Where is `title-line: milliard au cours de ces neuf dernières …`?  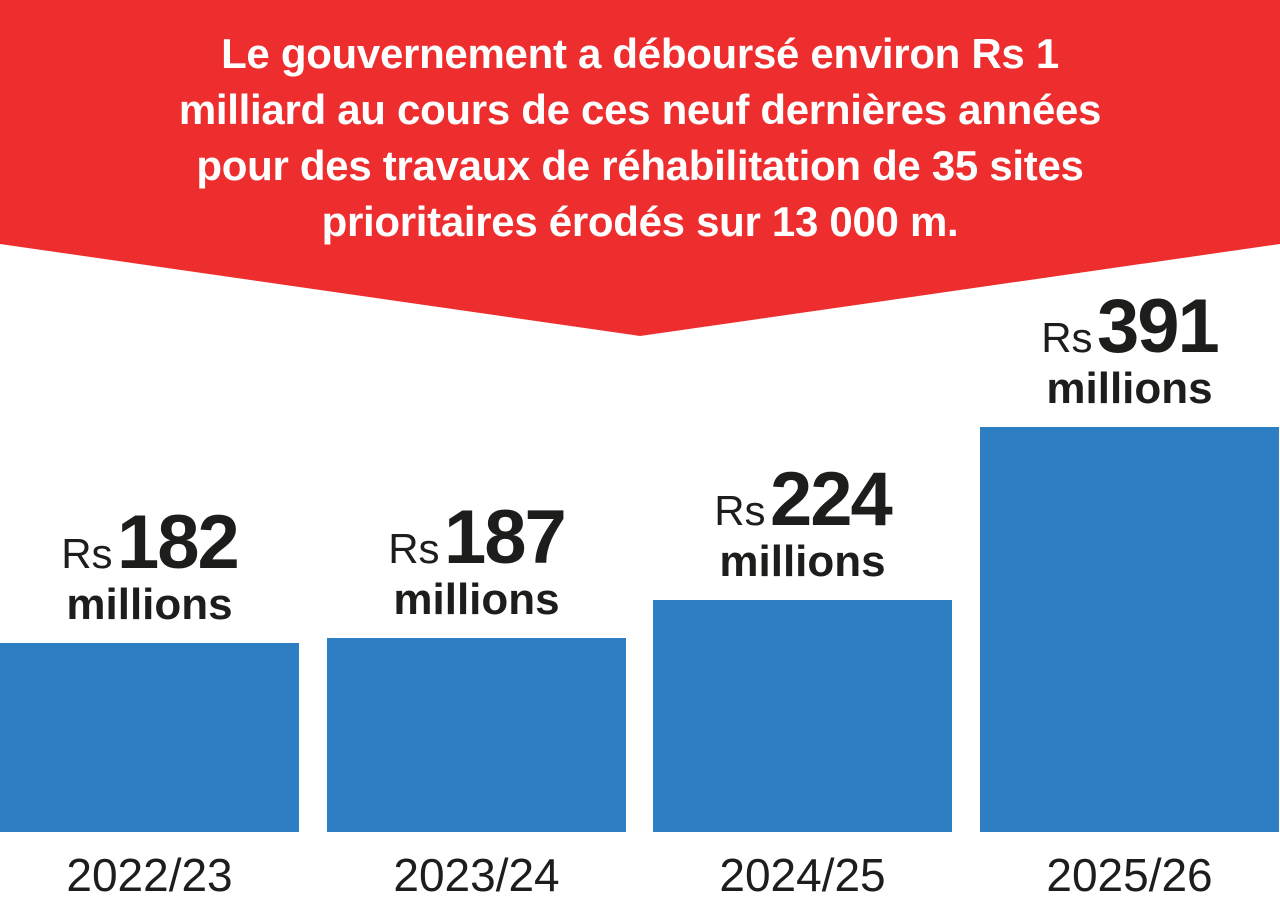
title-line: milliard au cours de ces neuf dernières … is located at coordinates (640, 109).